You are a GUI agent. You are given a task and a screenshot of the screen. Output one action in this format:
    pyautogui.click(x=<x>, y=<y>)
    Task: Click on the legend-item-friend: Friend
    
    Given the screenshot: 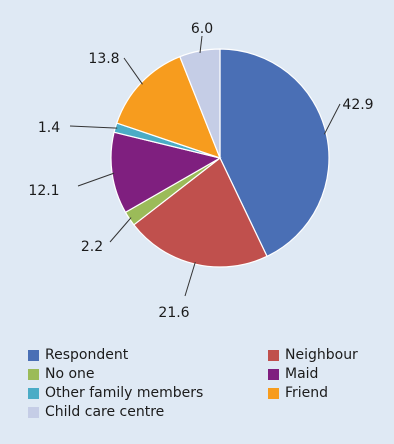 What is the action you would take?
    pyautogui.click(x=298, y=393)
    